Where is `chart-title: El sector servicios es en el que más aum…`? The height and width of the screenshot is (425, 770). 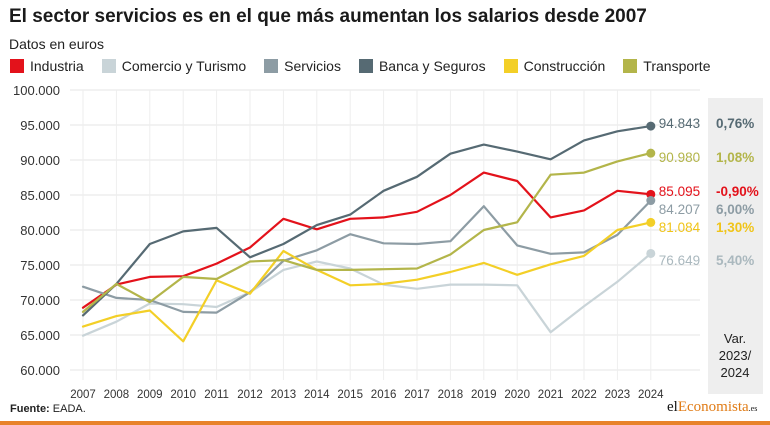 chart-title: El sector servicios es en el que más aum… is located at coordinates (328, 16).